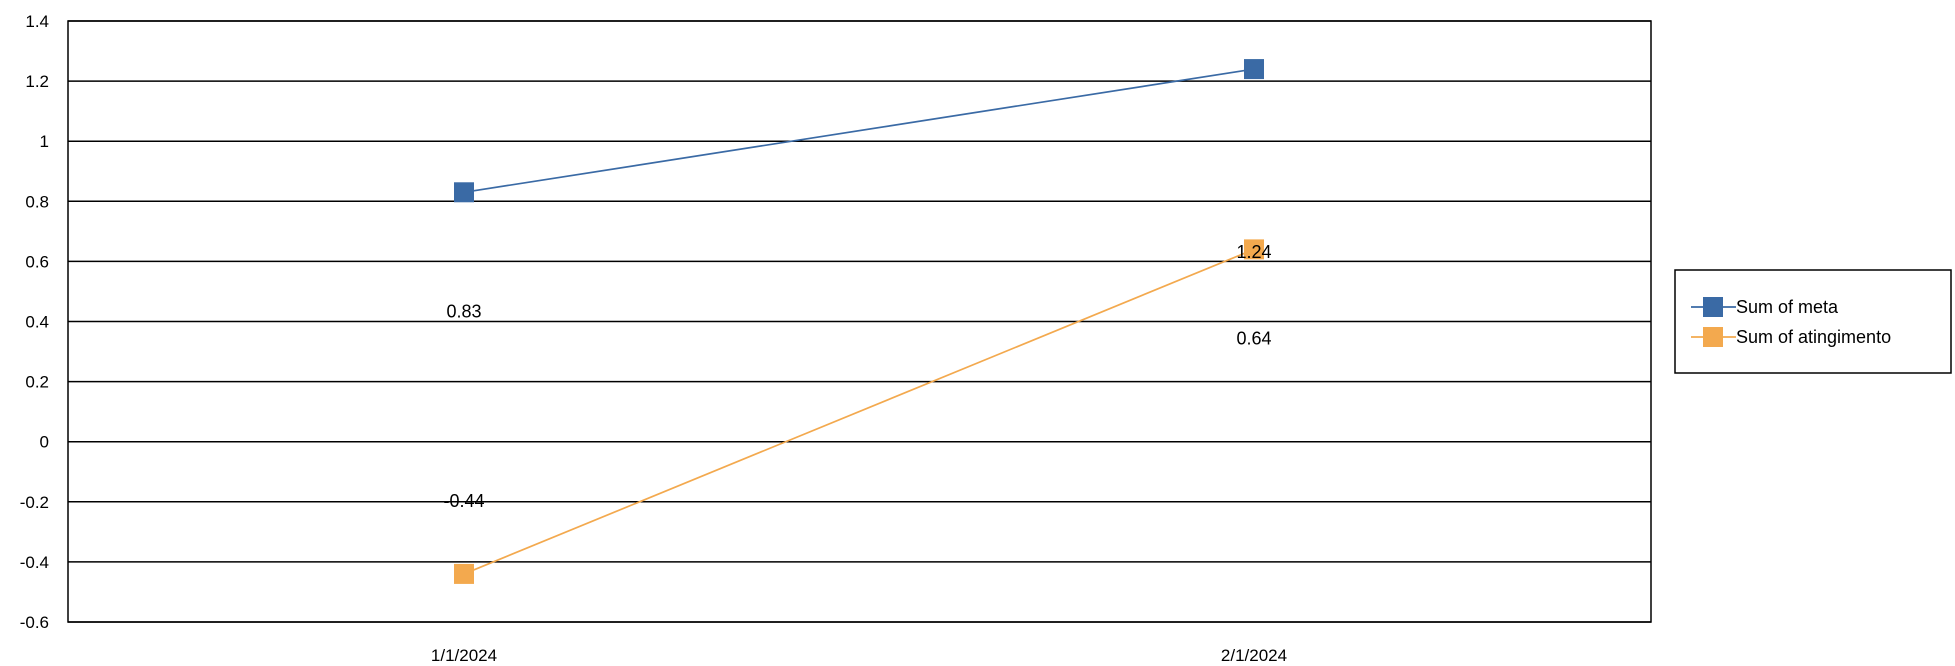  Describe the element at coordinates (1253, 338) in the screenshot. I see `data-label: 0.64` at that location.